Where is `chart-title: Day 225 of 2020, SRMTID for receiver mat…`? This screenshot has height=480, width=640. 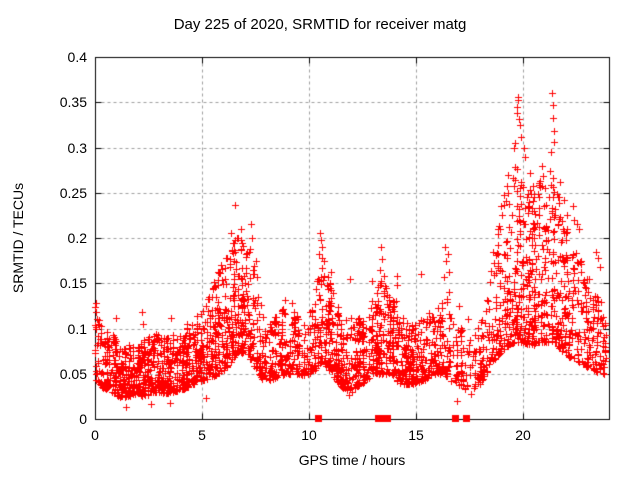
chart-title: Day 225 of 2020, SRMTID for receiver mat… is located at coordinates (320, 24).